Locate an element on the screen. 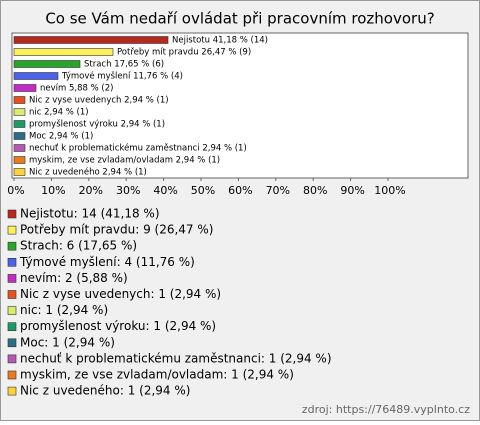  x-tick-label: 50% is located at coordinates (203, 190).